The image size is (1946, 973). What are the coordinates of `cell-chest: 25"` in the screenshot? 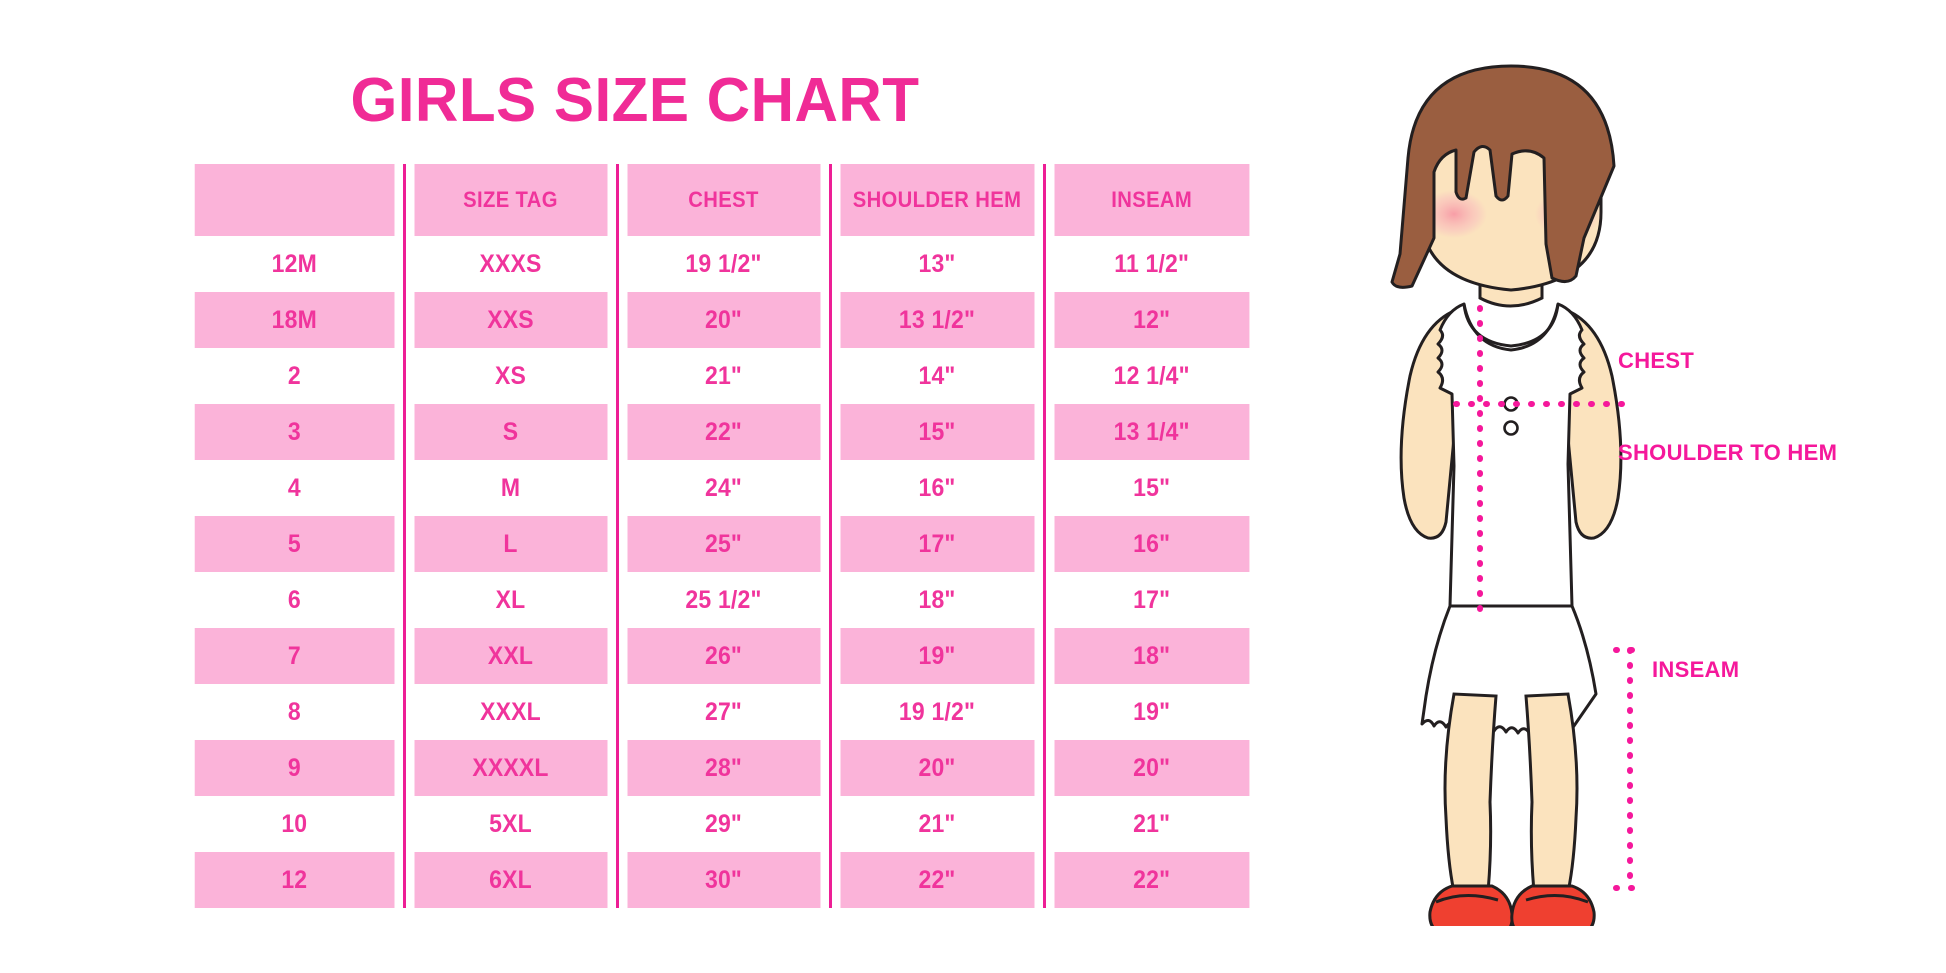 It's located at (723, 544).